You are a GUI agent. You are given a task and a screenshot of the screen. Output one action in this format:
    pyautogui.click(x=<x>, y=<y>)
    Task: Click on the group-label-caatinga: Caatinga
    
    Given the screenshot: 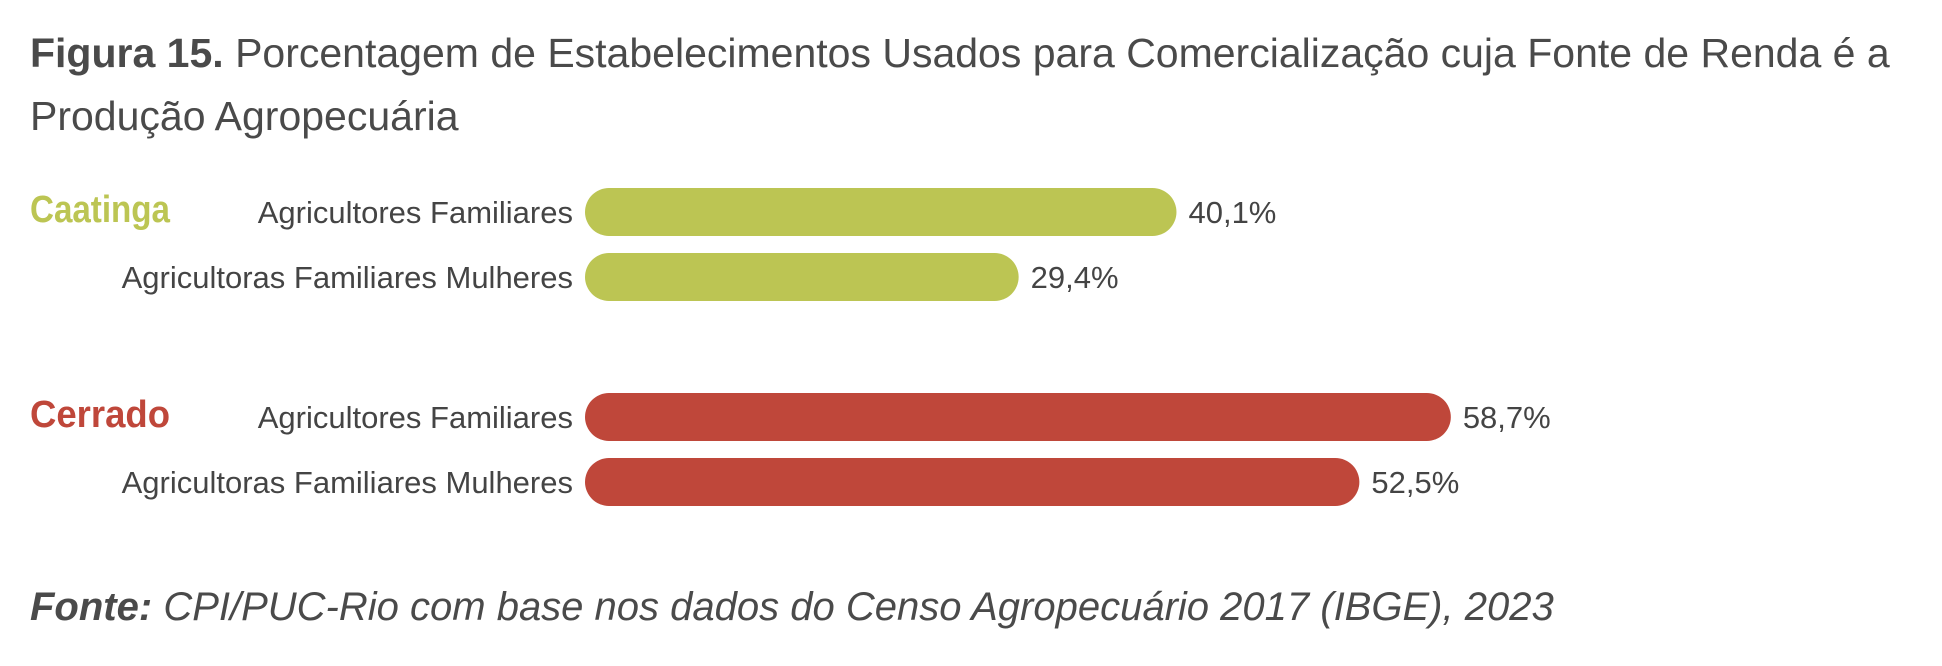 What is the action you would take?
    pyautogui.click(x=100, y=210)
    